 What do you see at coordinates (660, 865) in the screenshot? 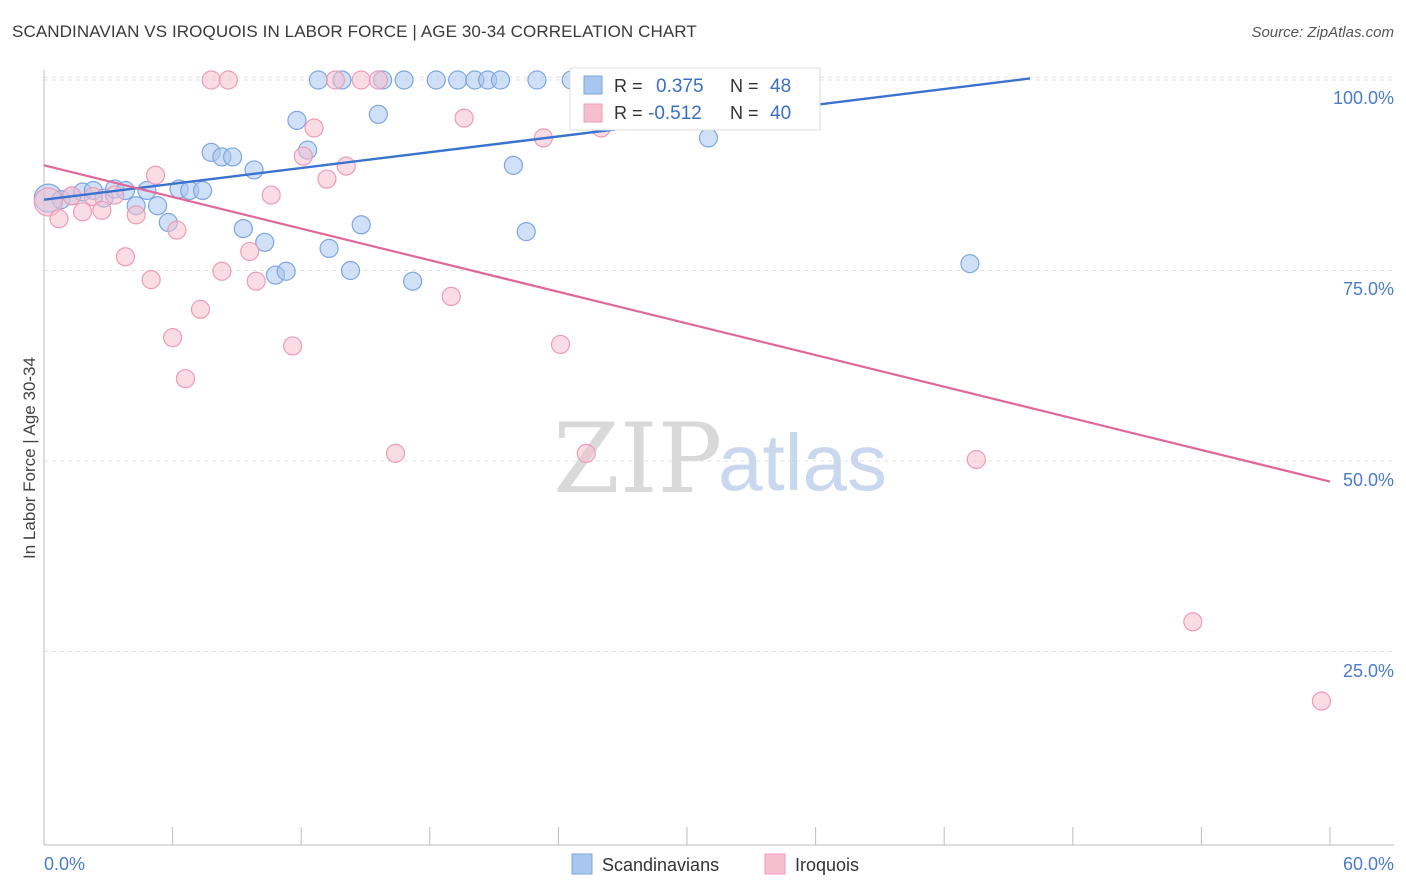
I see `legend-label-scandinavians: Scandinavians` at bounding box center [660, 865].